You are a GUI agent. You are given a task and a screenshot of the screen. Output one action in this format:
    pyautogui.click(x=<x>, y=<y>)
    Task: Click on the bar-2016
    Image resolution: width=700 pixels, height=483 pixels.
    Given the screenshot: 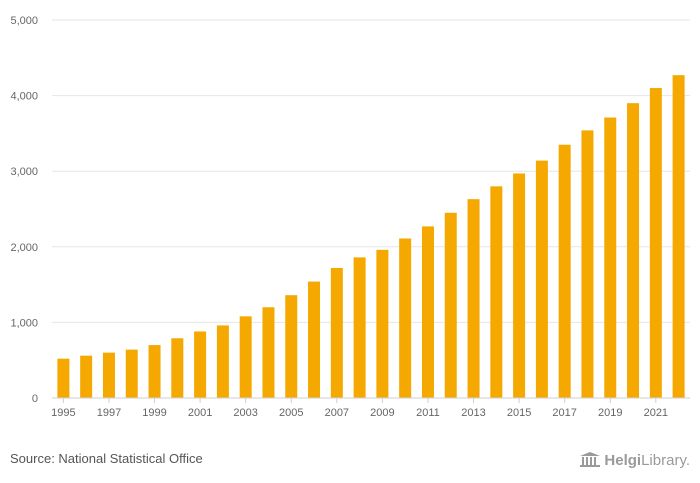 What is the action you would take?
    pyautogui.click(x=541, y=279)
    